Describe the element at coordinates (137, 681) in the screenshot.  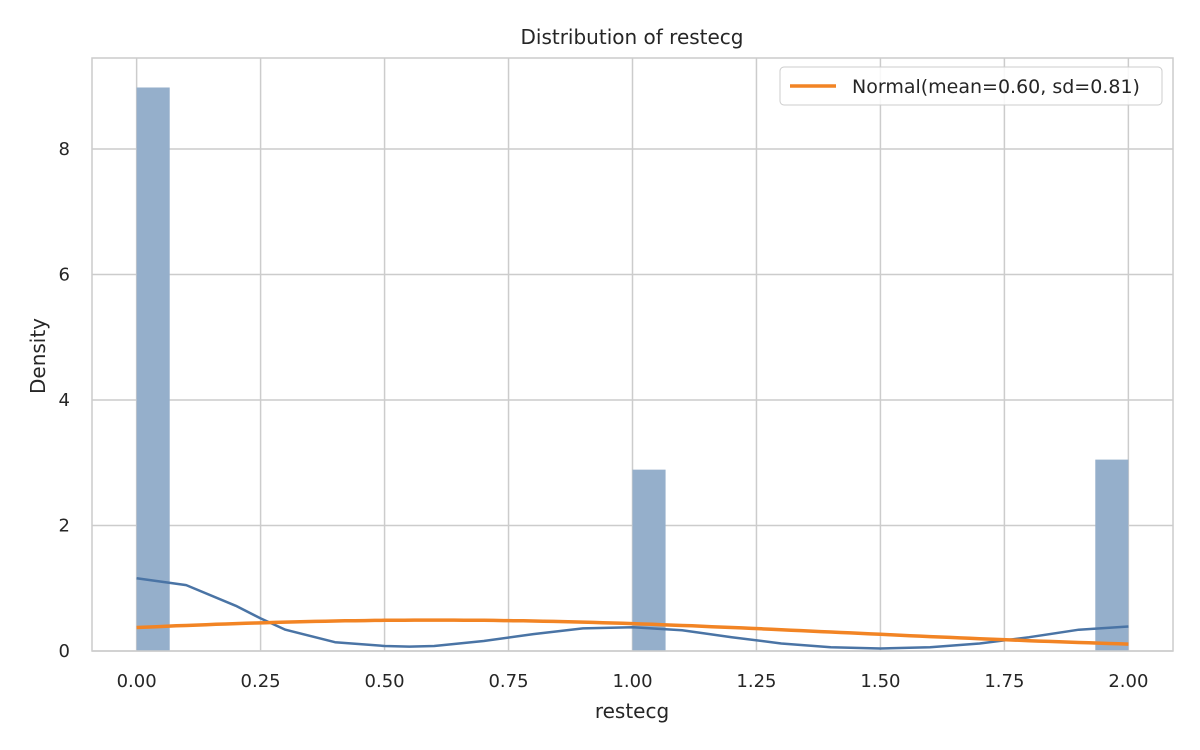
I see `x-tick-label: 0.00` at that location.